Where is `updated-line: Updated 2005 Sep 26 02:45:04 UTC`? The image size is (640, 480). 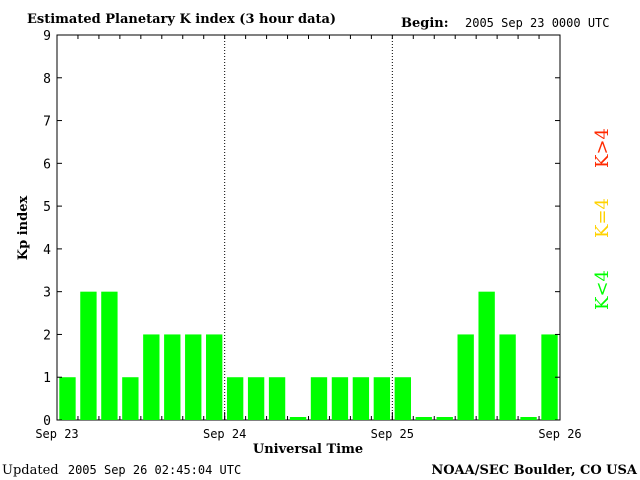
updated-line: Updated 2005 Sep 26 02:45:04 UTC is located at coordinates (121, 470).